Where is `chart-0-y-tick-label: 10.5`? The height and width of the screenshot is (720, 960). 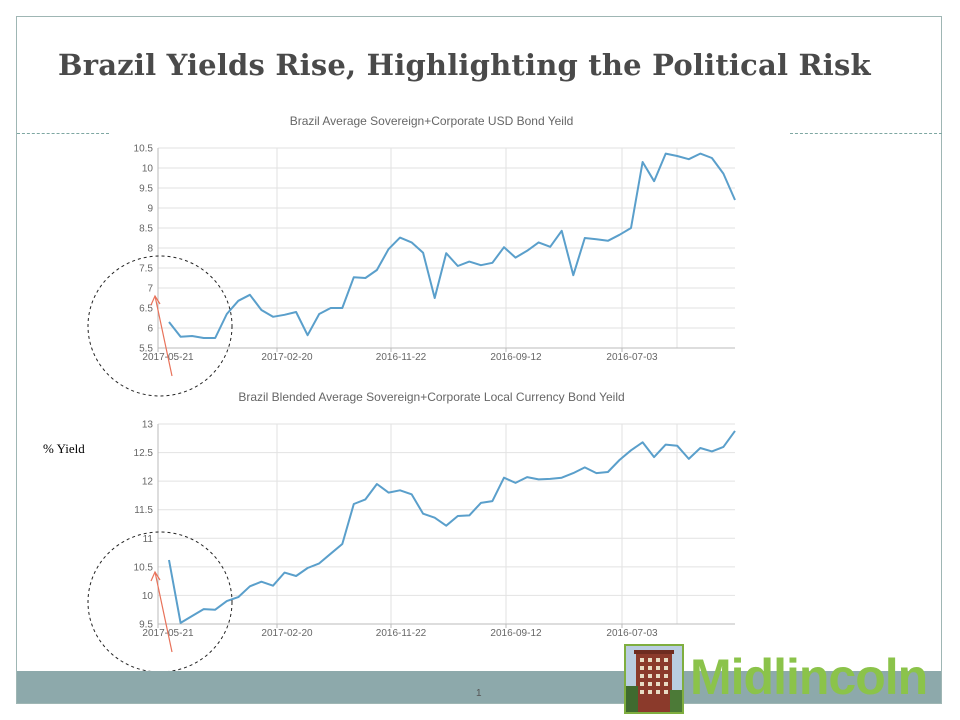 chart-0-y-tick-label: 10.5 is located at coordinates (144, 149).